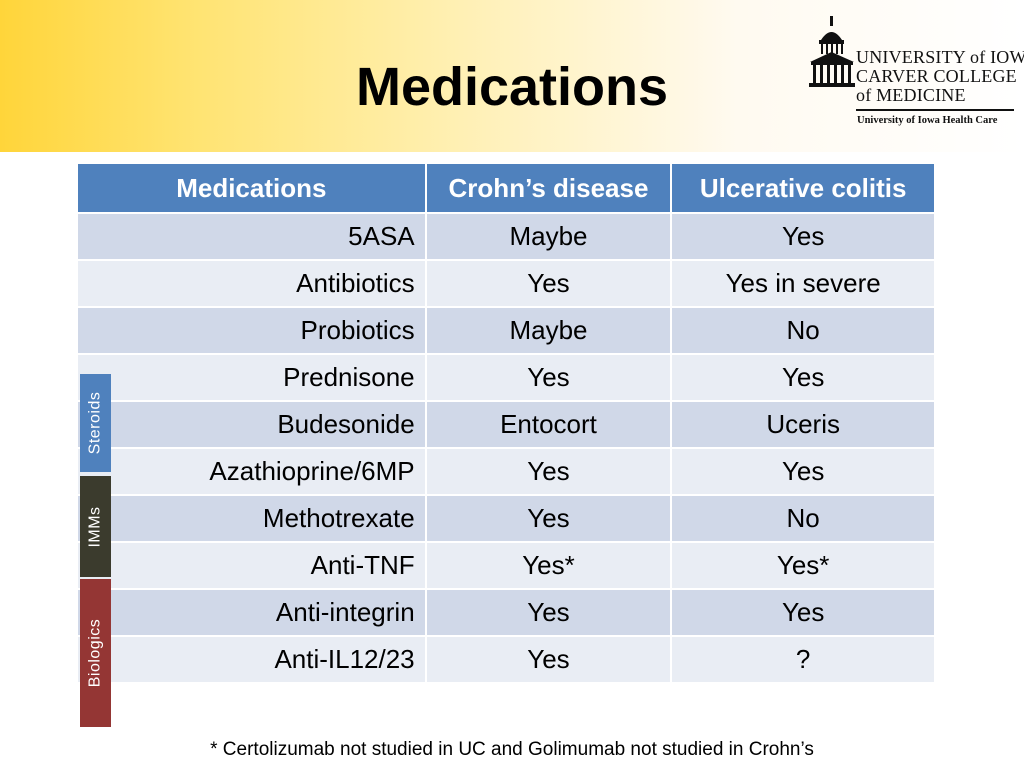 The height and width of the screenshot is (768, 1024). I want to click on old-capitol-building-icon, so click(832, 51).